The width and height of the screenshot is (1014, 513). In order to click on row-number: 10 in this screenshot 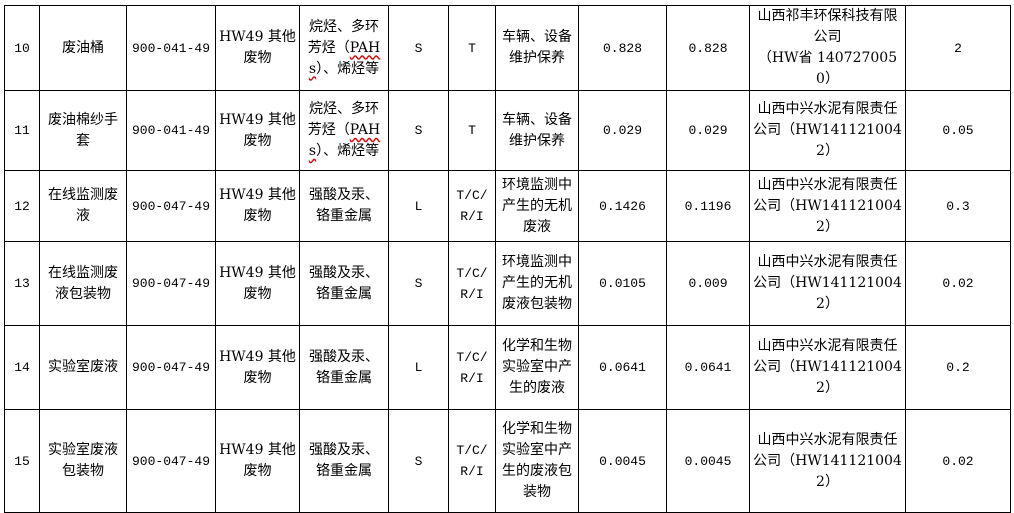, I will do `click(22, 48)`.